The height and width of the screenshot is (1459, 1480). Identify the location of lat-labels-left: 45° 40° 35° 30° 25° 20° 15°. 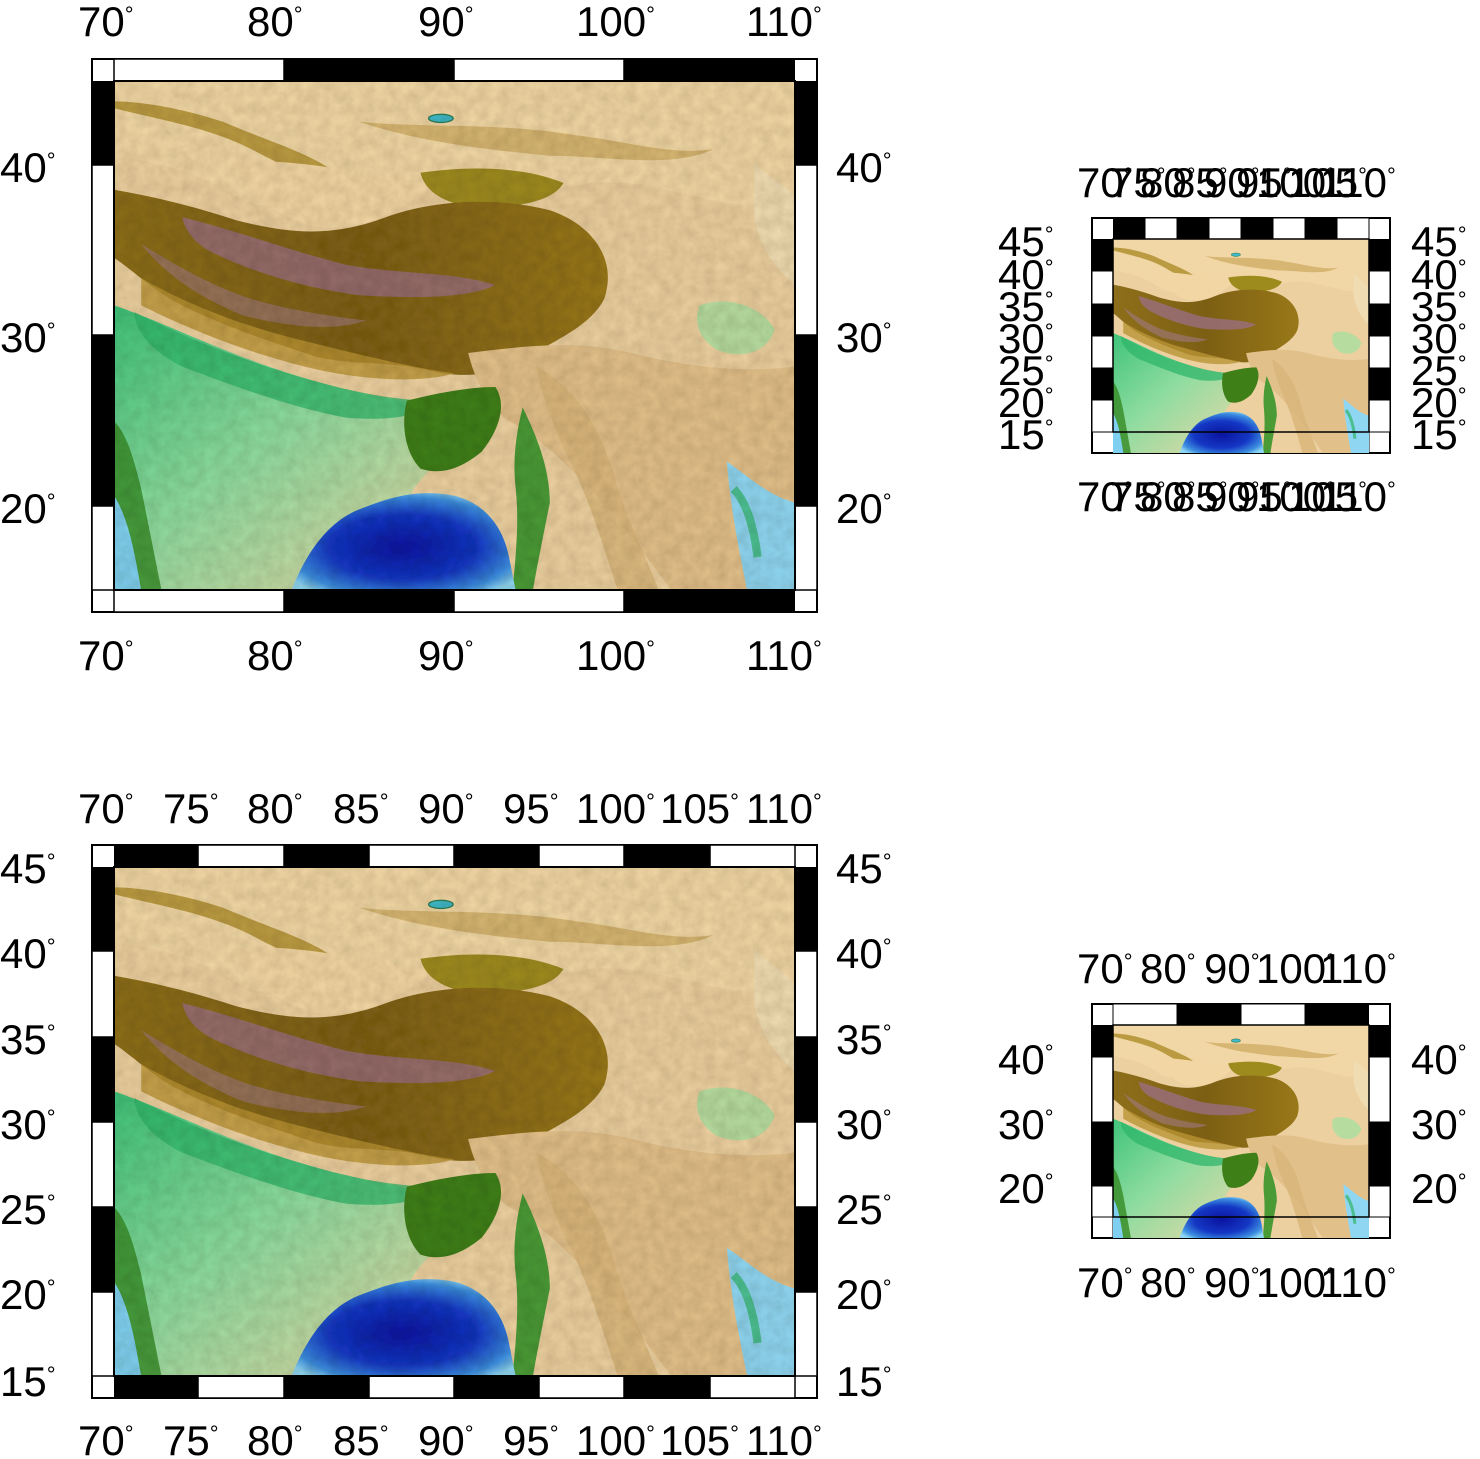
(1026, 338).